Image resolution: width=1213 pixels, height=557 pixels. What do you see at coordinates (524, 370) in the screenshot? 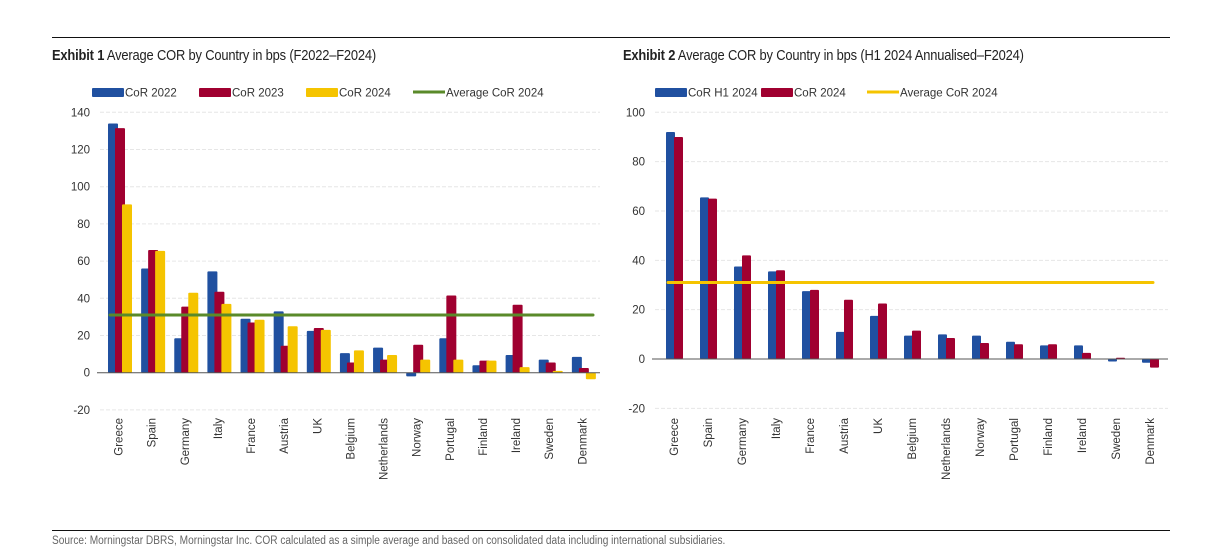
I see `exhibit-1-bar-cor-2024-ireland` at bounding box center [524, 370].